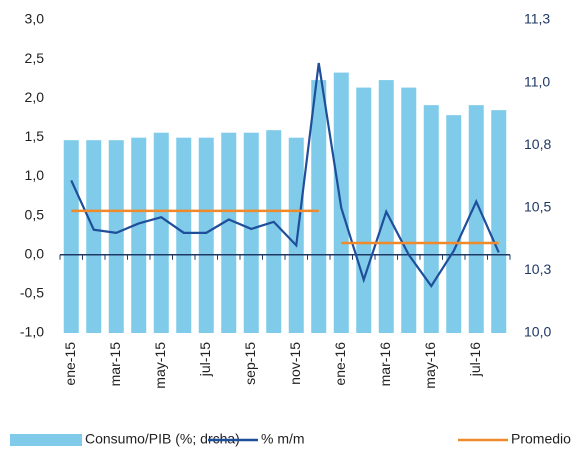 The width and height of the screenshot is (574, 452). What do you see at coordinates (295, 363) in the screenshot?
I see `x-tick-label: nov-15` at bounding box center [295, 363].